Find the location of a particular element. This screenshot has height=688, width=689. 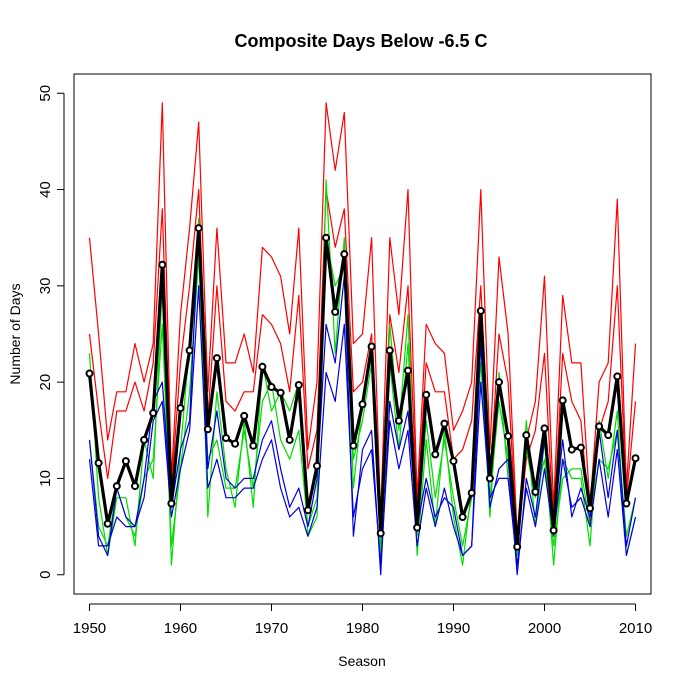

x-tick-label: 1980 is located at coordinates (362, 628).